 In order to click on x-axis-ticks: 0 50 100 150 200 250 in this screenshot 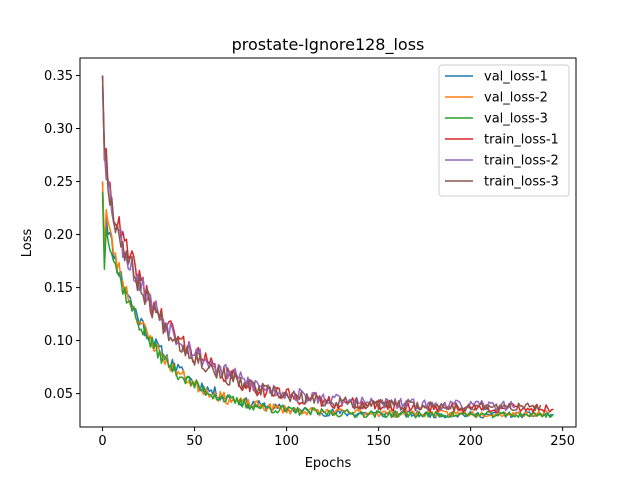, I will do `click(336, 438)`.